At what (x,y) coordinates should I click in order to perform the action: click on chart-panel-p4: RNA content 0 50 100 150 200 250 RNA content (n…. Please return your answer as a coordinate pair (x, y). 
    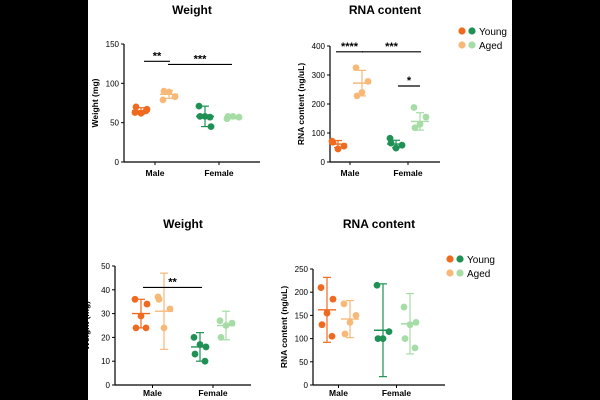
    Looking at the image, I should click on (362, 307).